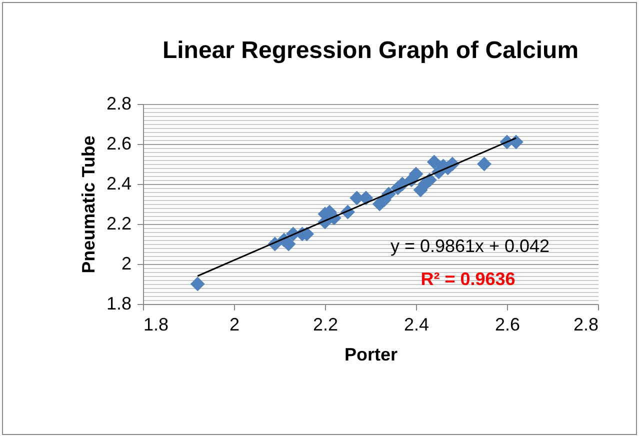 This screenshot has width=639, height=437. What do you see at coordinates (417, 324) in the screenshot?
I see `x-tick-label: 2.4` at bounding box center [417, 324].